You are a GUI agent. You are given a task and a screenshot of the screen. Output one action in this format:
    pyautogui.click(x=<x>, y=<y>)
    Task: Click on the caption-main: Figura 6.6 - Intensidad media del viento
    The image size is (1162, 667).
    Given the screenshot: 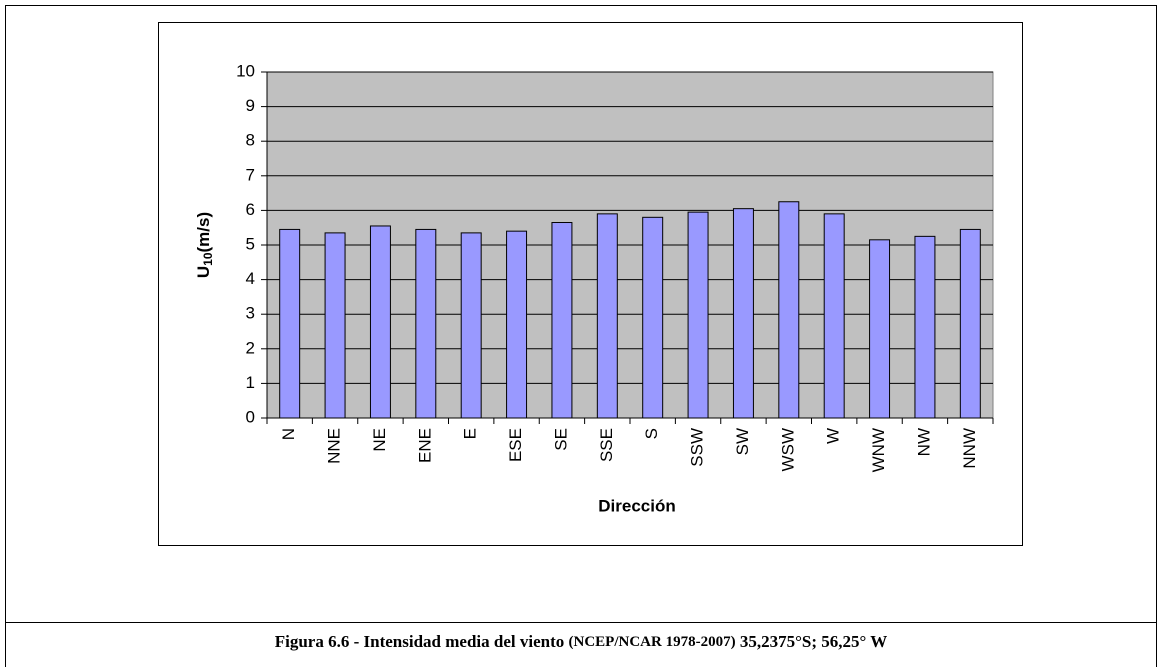 What is the action you would take?
    pyautogui.click(x=420, y=641)
    